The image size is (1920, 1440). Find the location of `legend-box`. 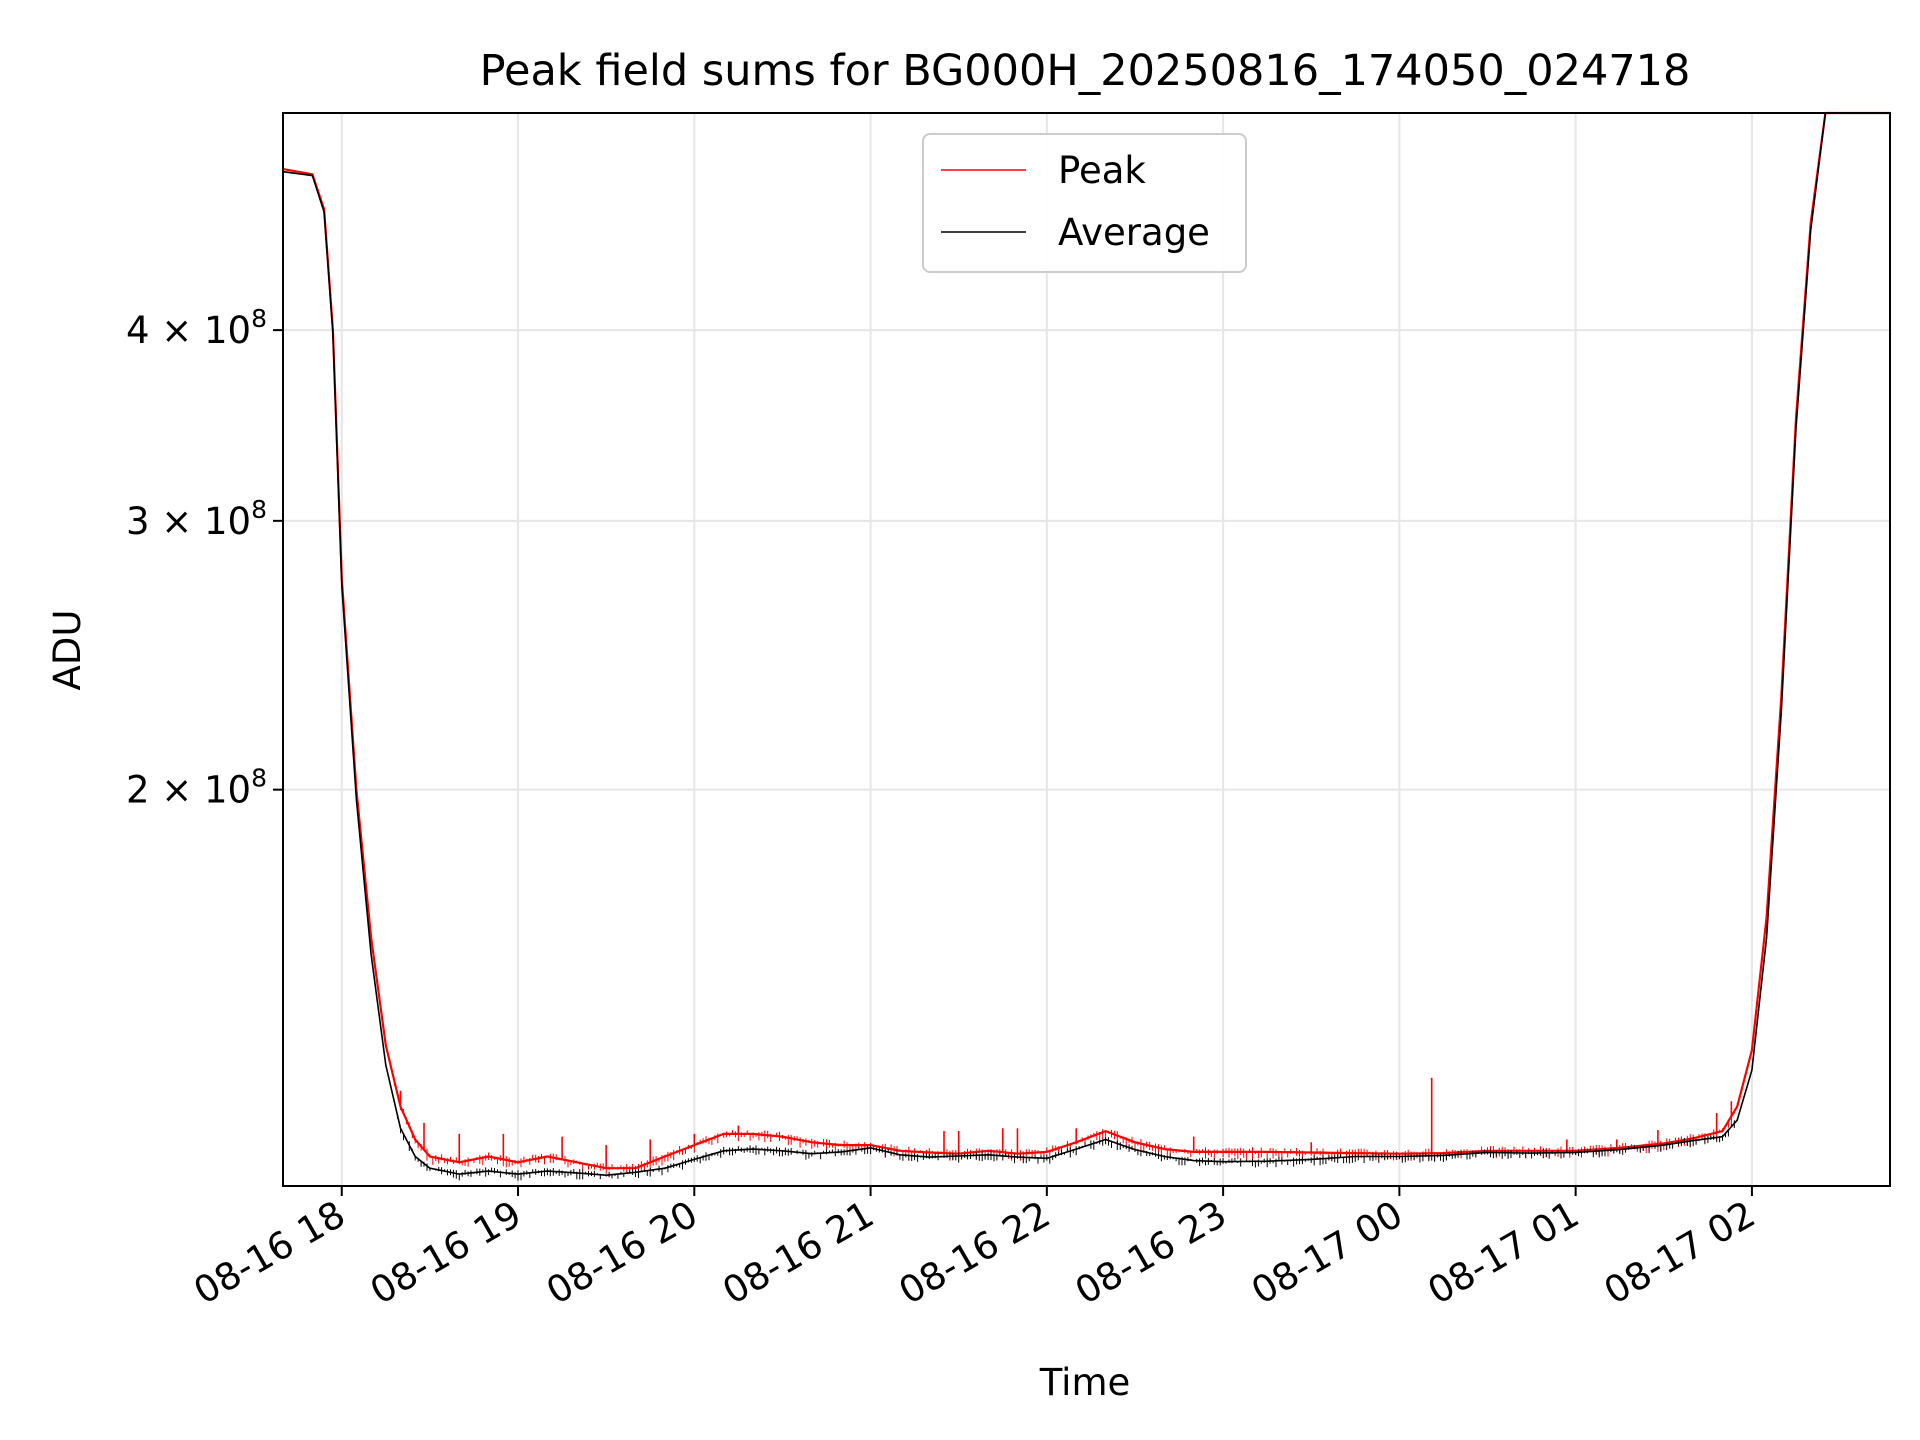

legend-box is located at coordinates (1084, 203).